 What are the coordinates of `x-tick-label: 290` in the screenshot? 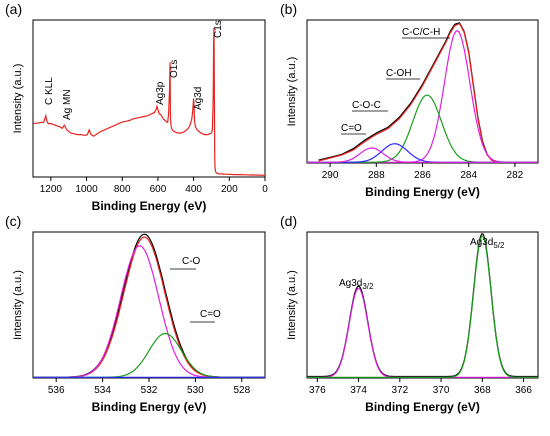 It's located at (330, 175).